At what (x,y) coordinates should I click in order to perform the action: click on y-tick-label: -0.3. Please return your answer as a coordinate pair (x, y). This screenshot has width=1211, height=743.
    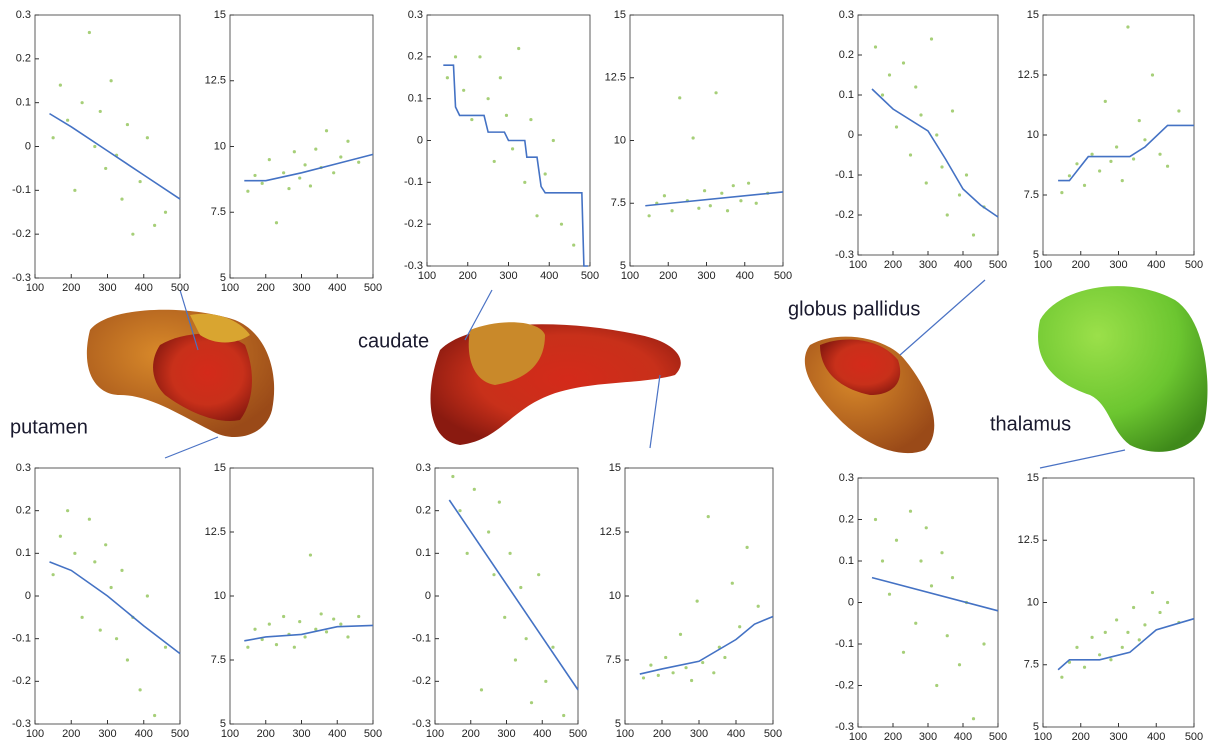
    Looking at the image, I should click on (21, 278).